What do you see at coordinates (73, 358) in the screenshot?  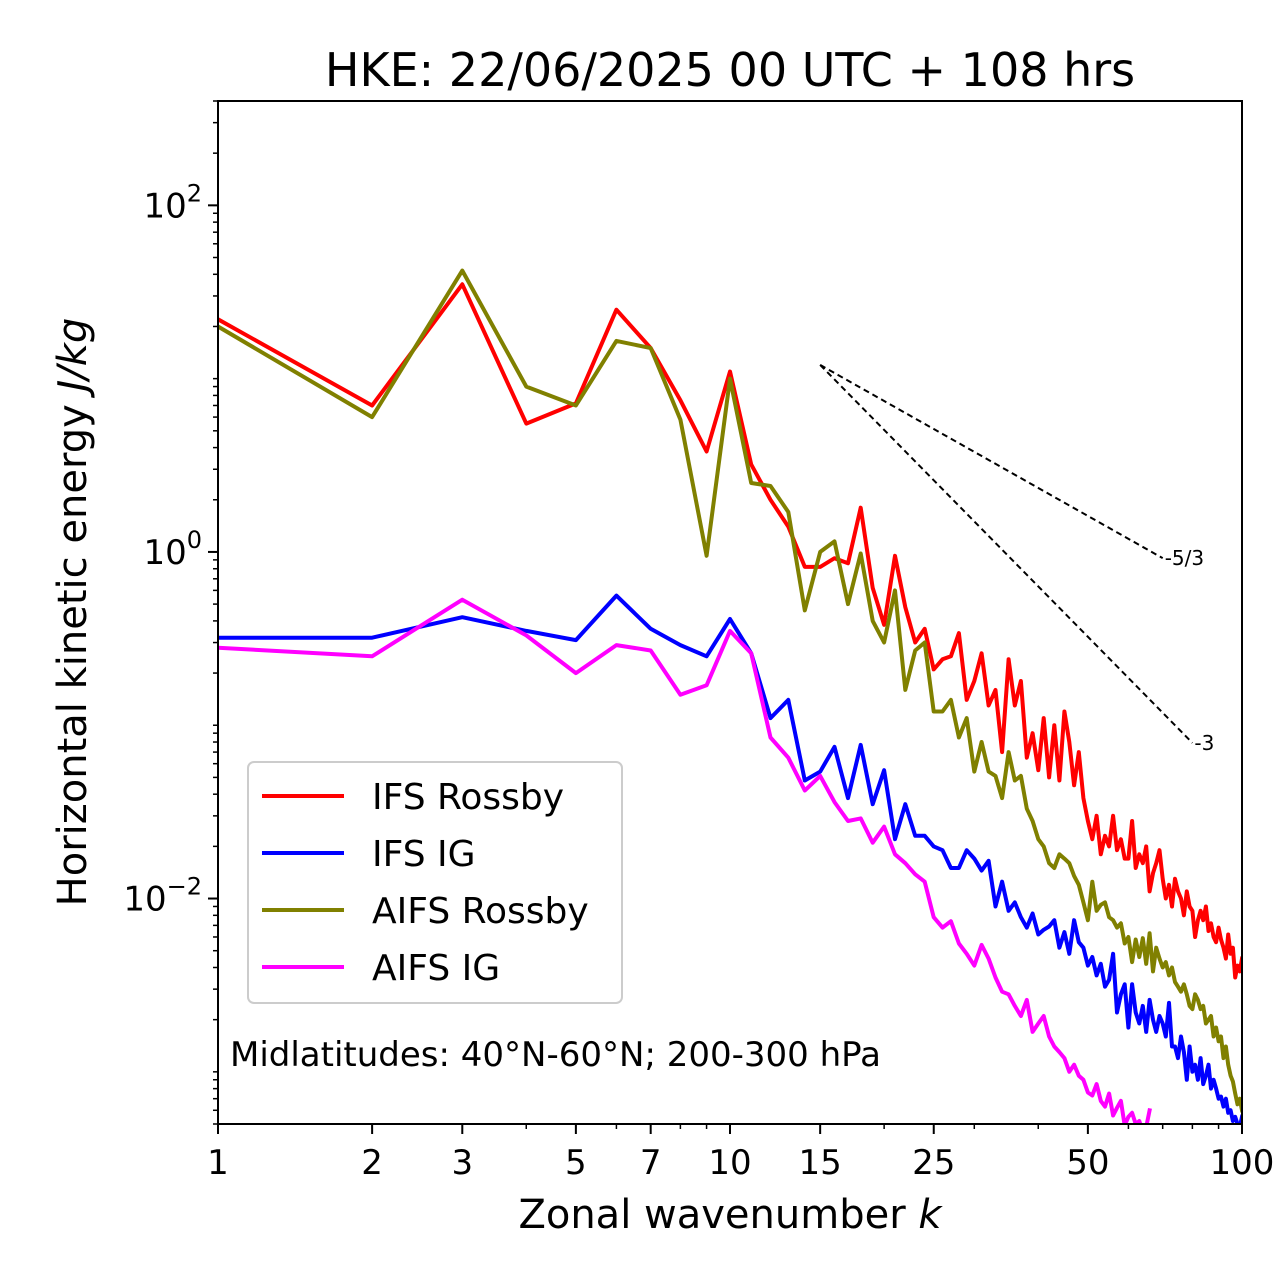 I see `y-axis-label-unit: J/kg` at bounding box center [73, 358].